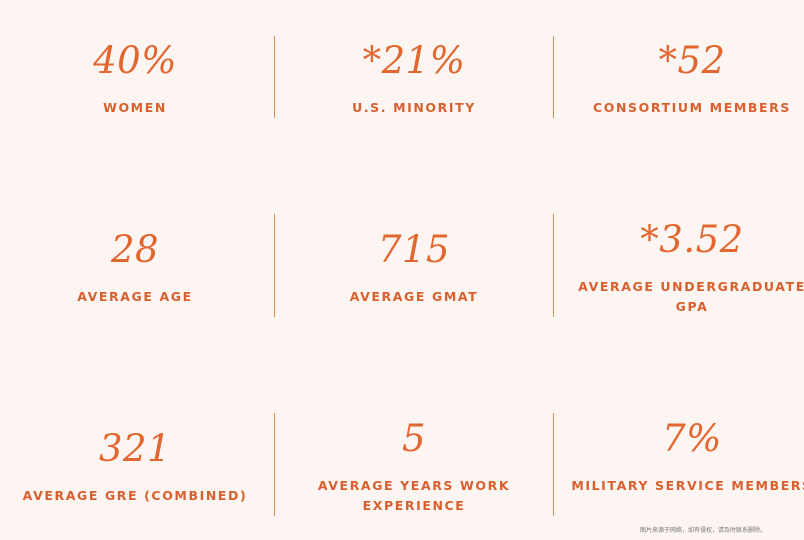 Image resolution: width=804 pixels, height=540 pixels. What do you see at coordinates (692, 438) in the screenshot?
I see `stat-value: 7%` at bounding box center [692, 438].